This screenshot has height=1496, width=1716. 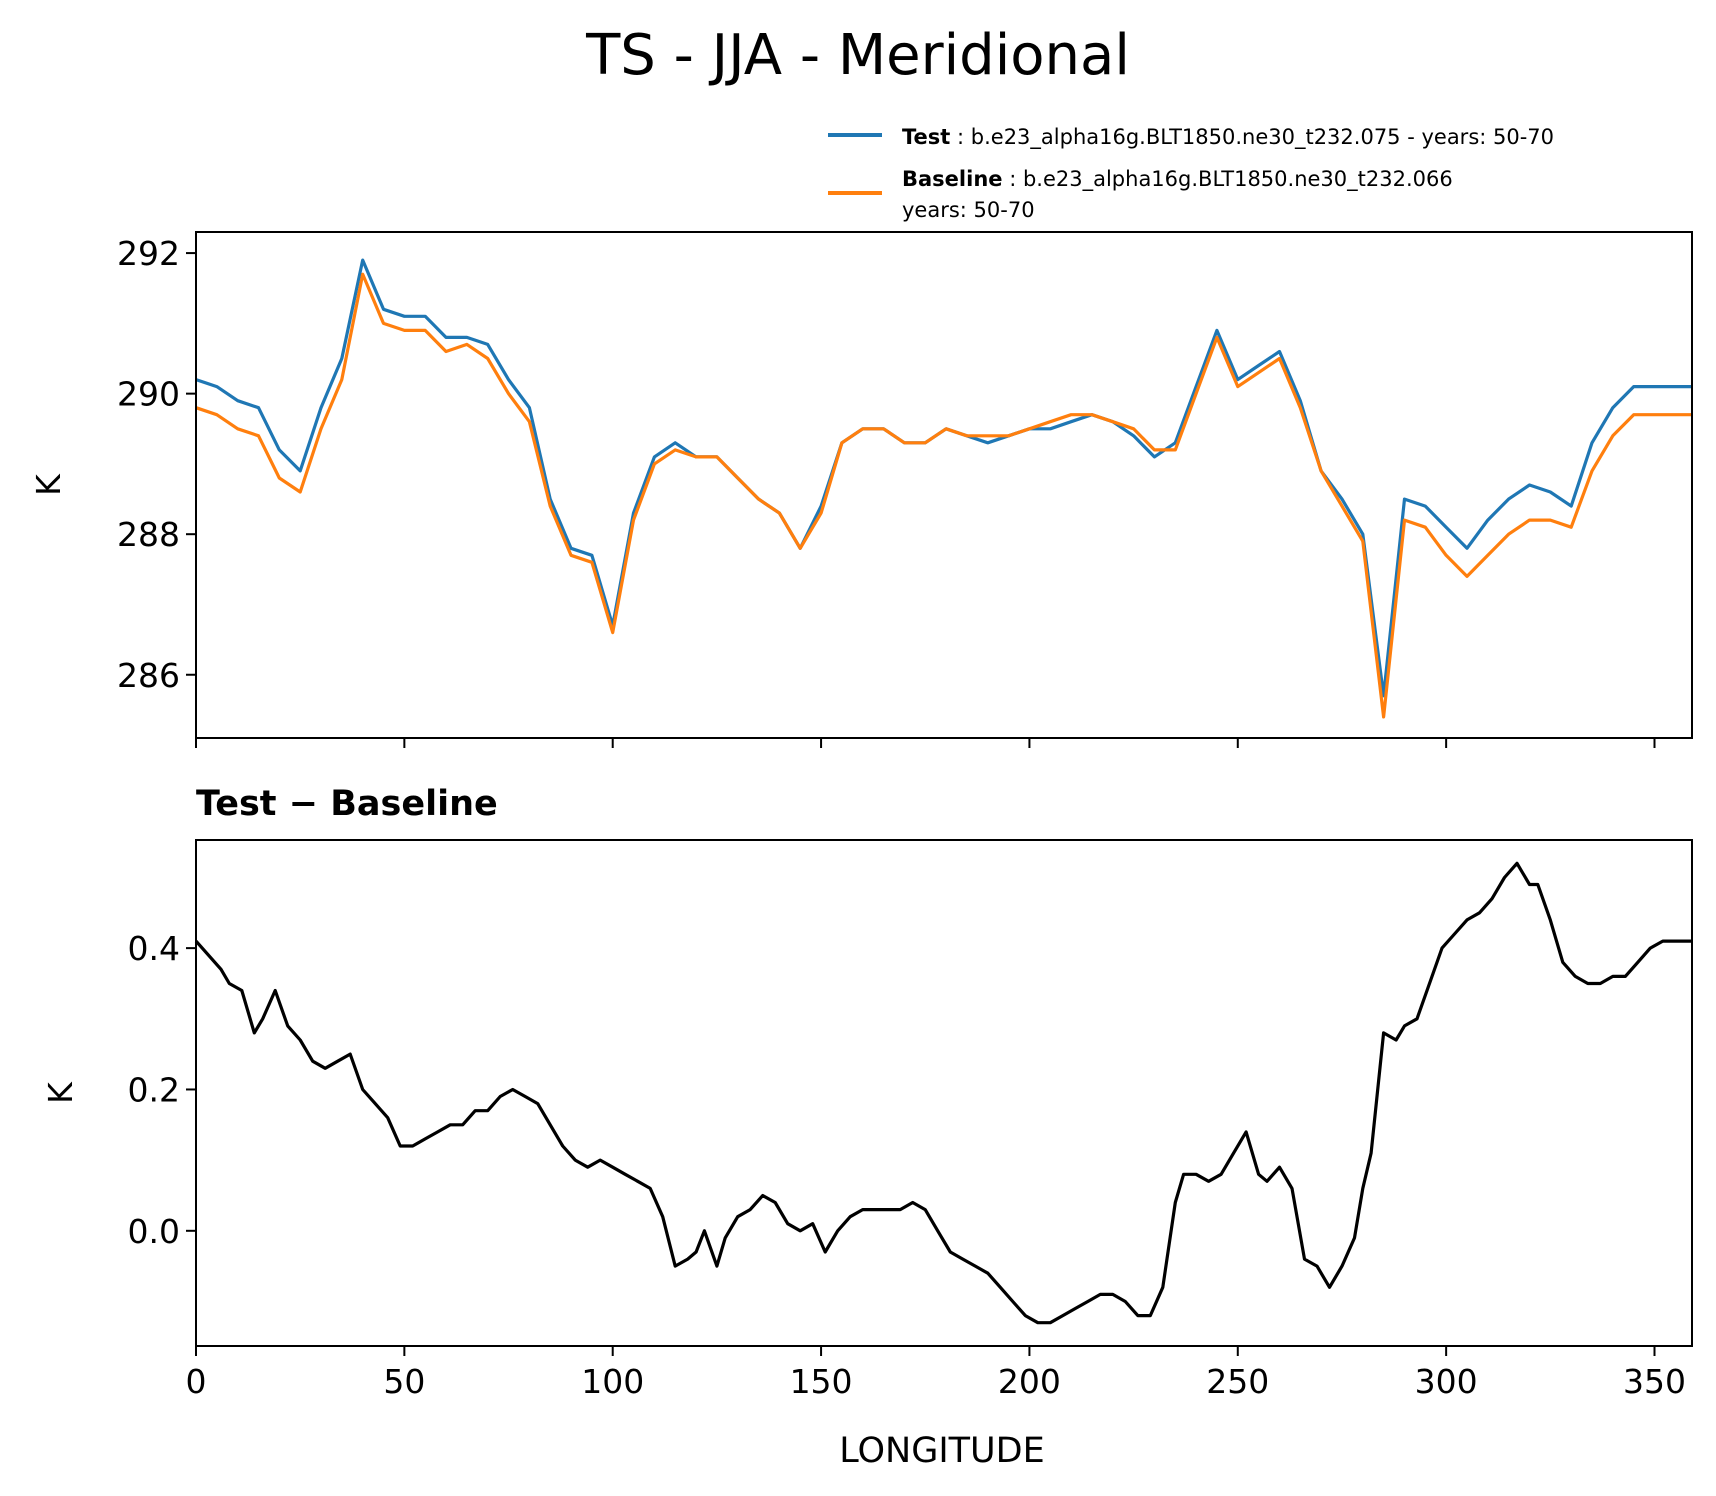 What do you see at coordinates (148, 394) in the screenshot?
I see `y-tick-label: 290` at bounding box center [148, 394].